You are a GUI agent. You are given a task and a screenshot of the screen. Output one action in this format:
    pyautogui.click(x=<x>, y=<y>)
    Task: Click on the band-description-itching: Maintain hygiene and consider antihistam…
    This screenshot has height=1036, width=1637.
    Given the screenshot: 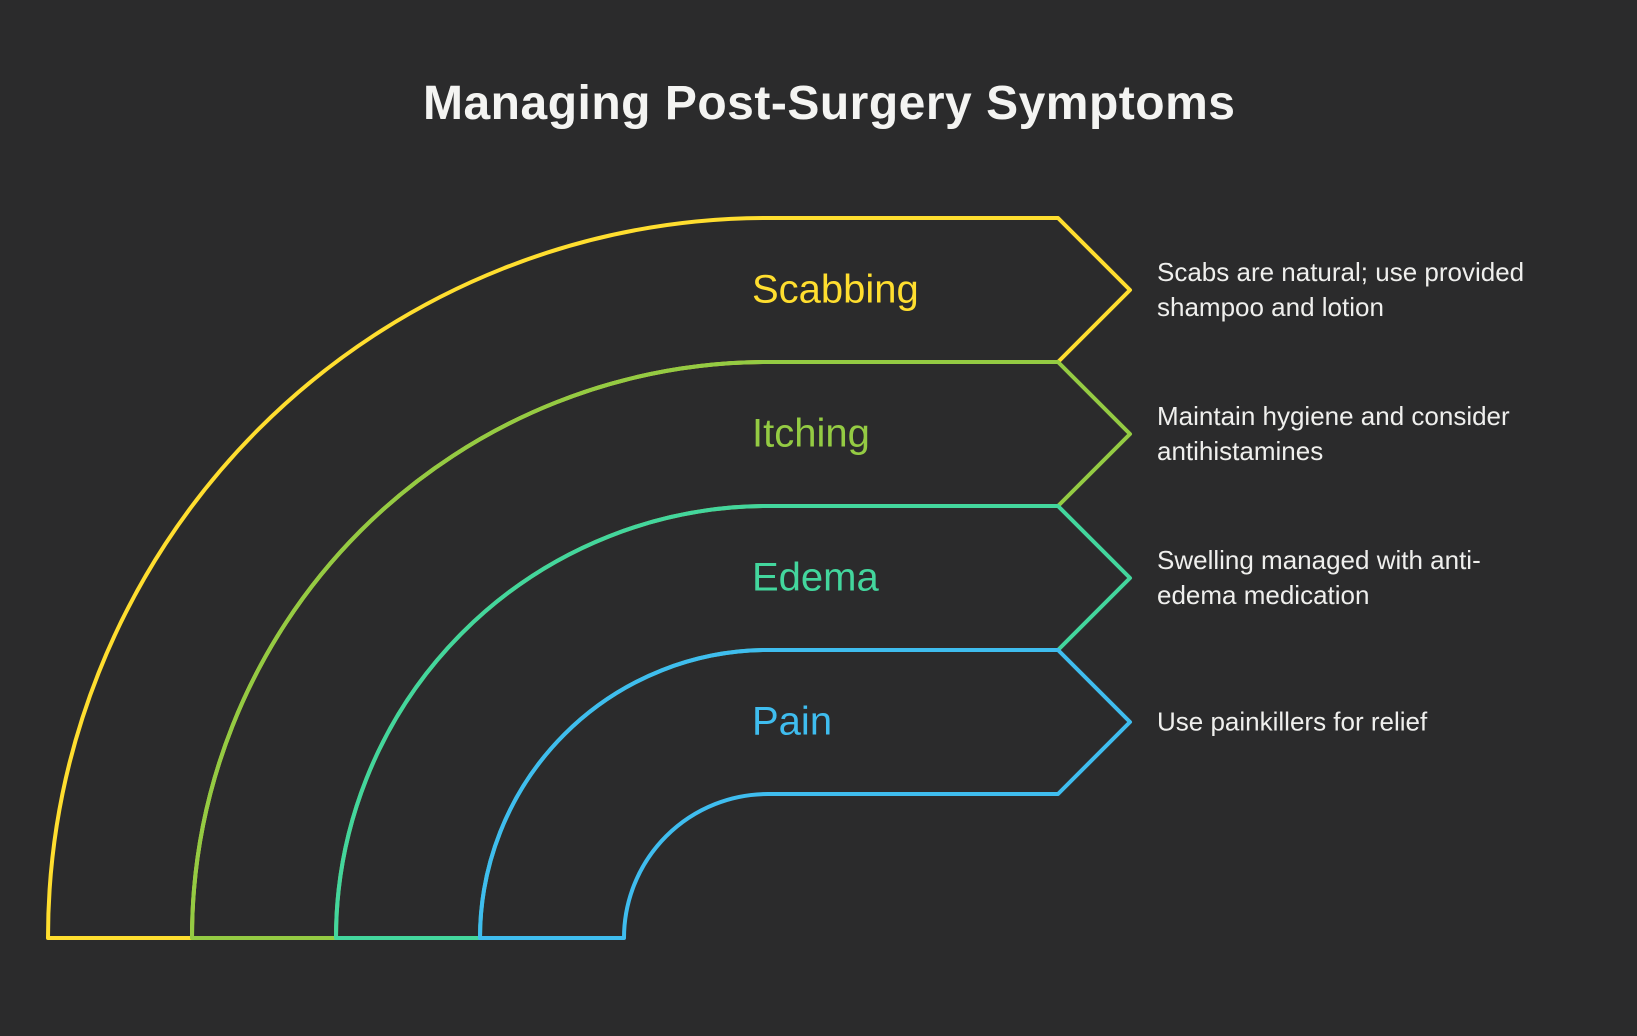 What is the action you would take?
    pyautogui.click(x=1333, y=433)
    